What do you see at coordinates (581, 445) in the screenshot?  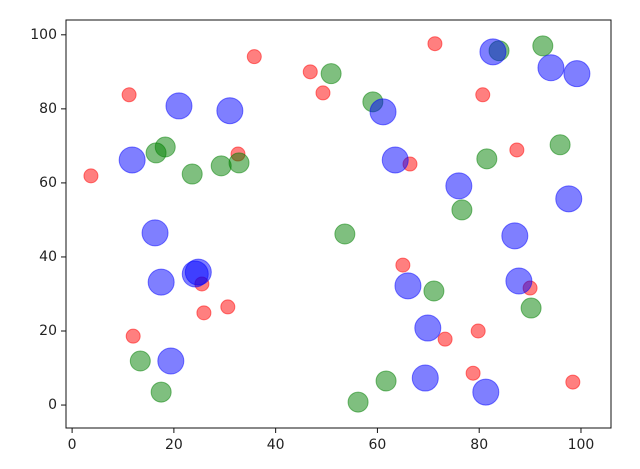 I see `x-tick-label: 100` at bounding box center [581, 445].